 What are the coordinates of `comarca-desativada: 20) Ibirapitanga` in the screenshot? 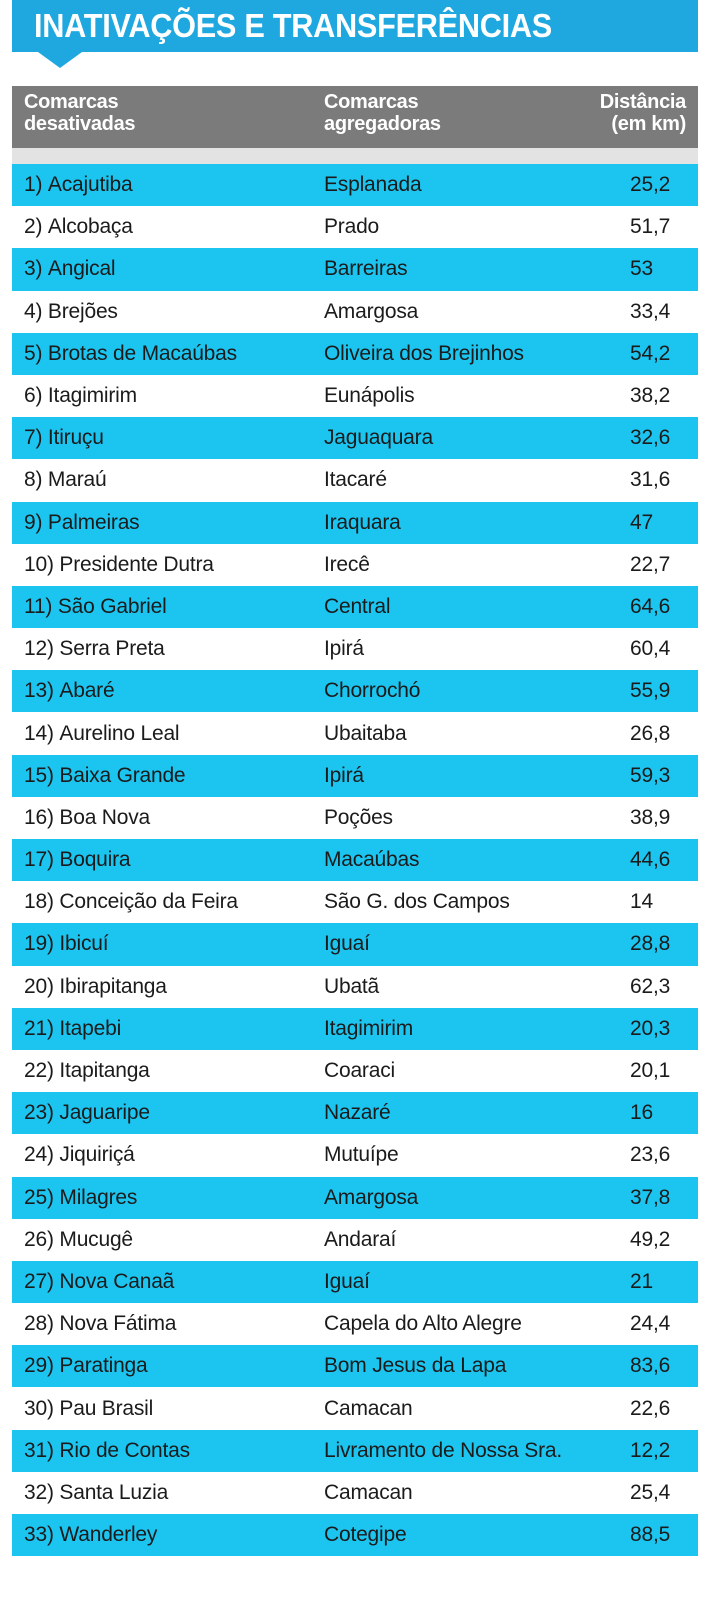 It's located at (95, 987).